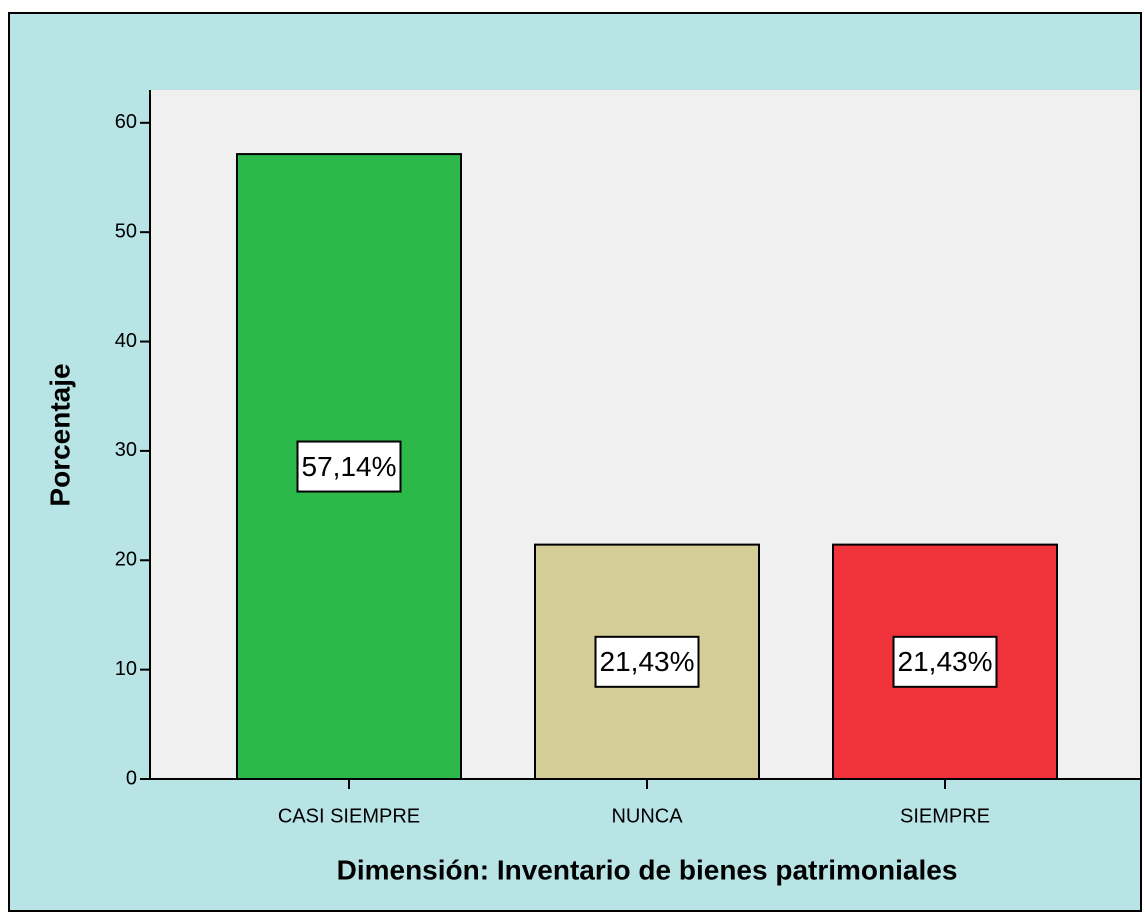 The image size is (1145, 917). Describe the element at coordinates (126, 450) in the screenshot. I see `y-tick-label: 30` at that location.